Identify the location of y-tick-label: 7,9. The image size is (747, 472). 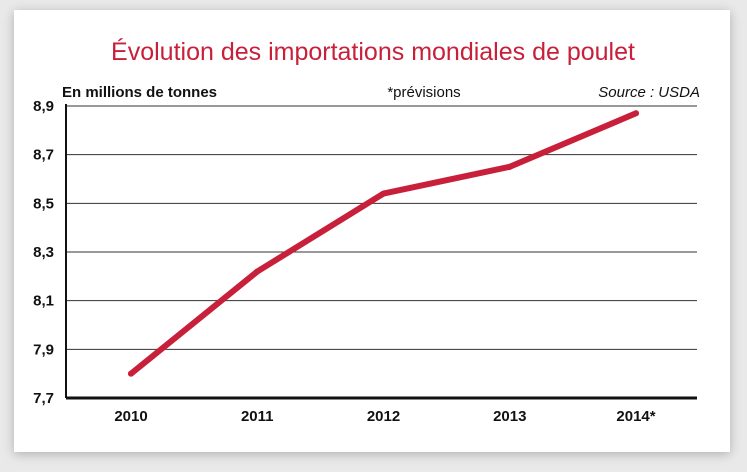
(43, 349).